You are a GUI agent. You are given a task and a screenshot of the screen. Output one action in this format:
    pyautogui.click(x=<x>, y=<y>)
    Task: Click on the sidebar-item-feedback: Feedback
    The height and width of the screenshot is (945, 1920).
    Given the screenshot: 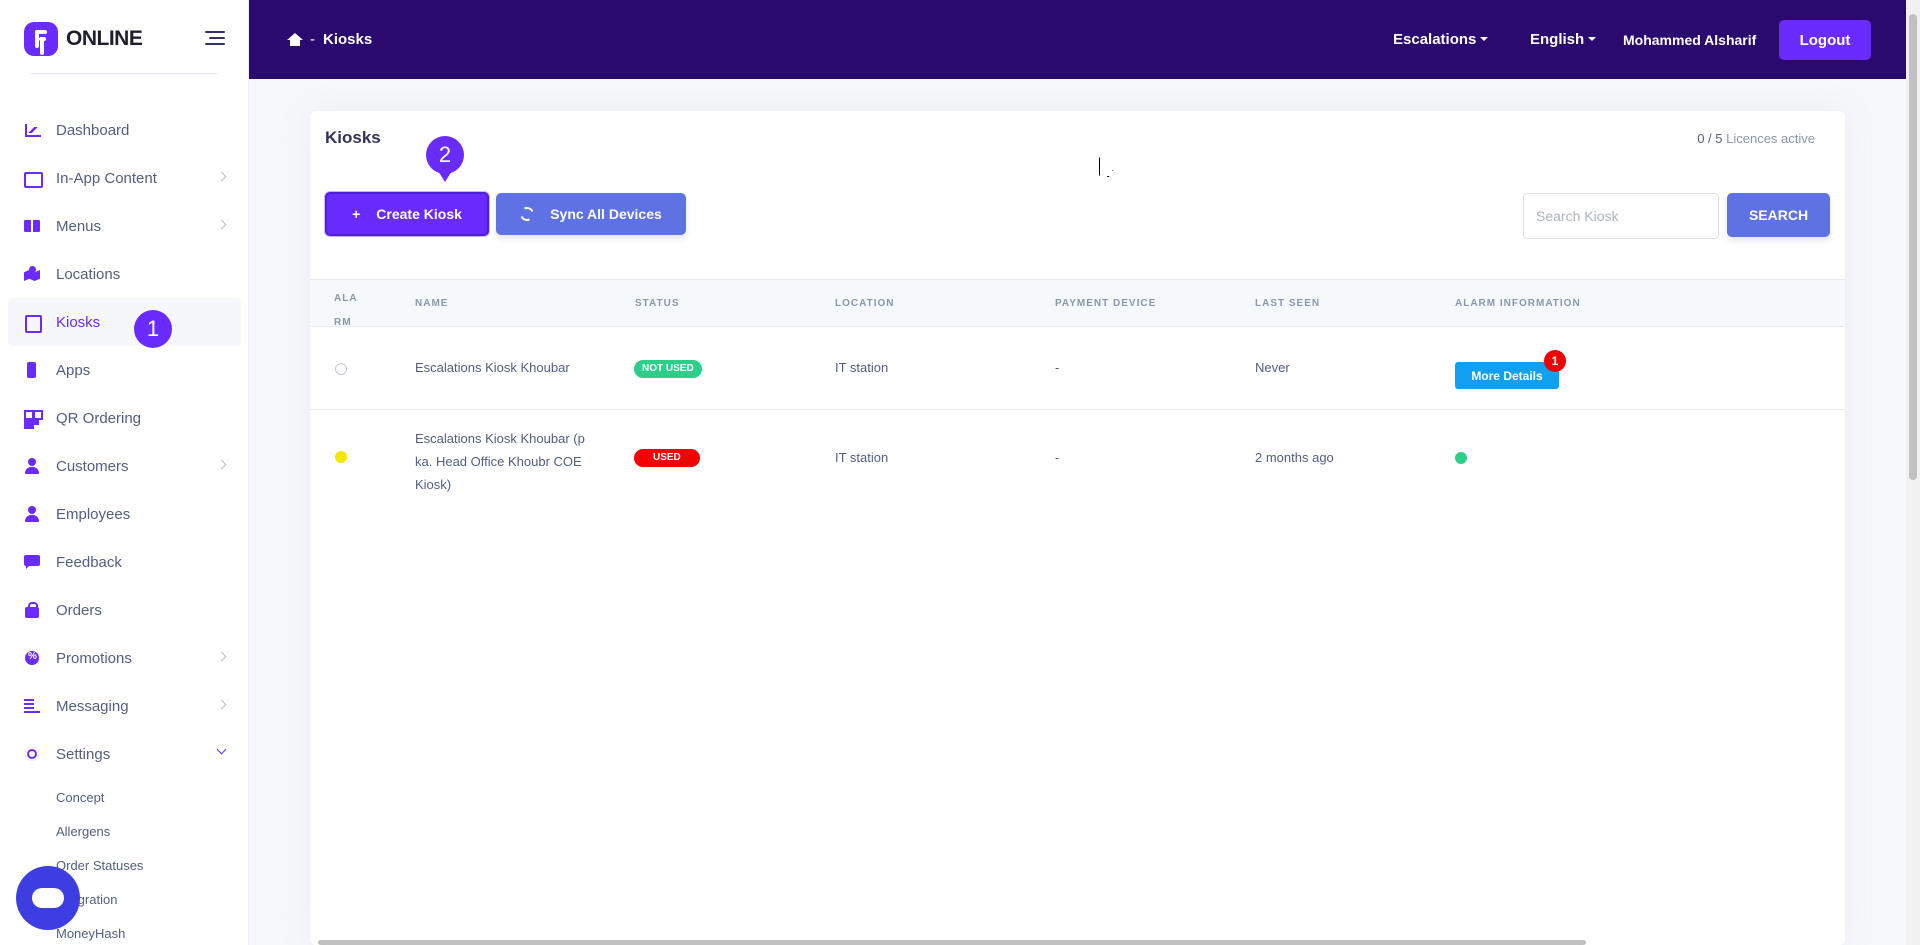 What is the action you would take?
    pyautogui.click(x=124, y=562)
    